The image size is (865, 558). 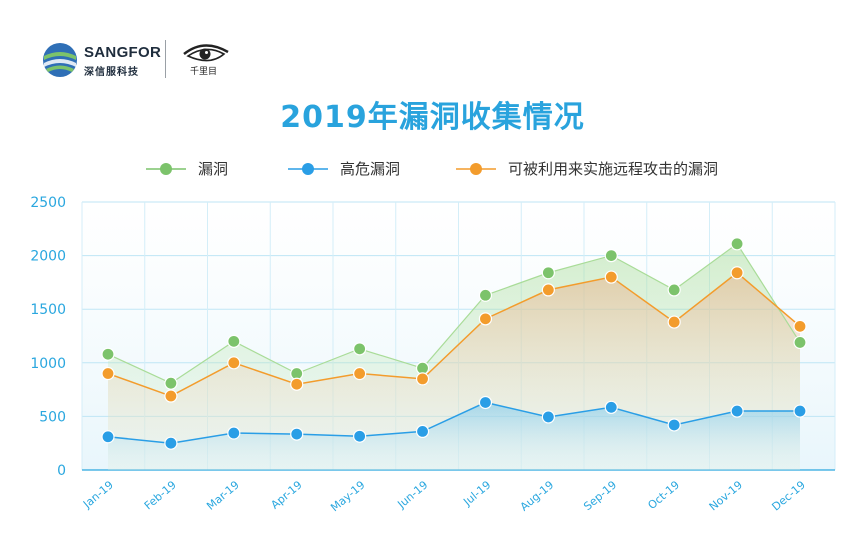 What do you see at coordinates (537, 495) in the screenshot?
I see `x-tick-label: Aug-19` at bounding box center [537, 495].